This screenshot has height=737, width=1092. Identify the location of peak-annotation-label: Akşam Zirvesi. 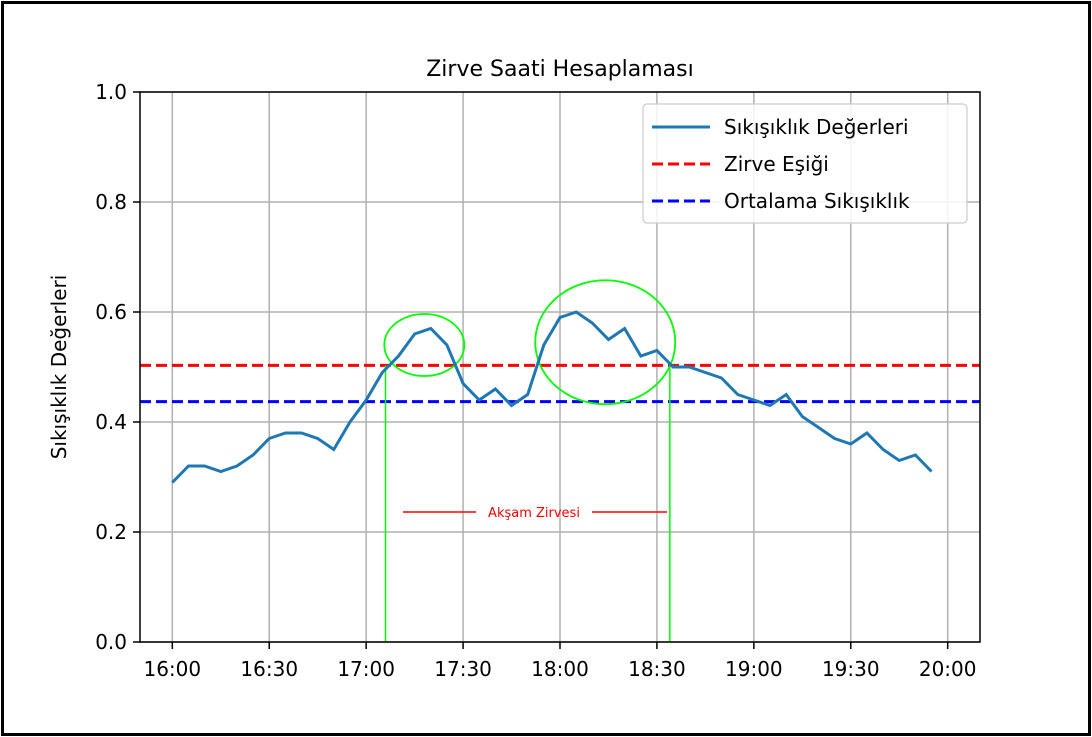
(534, 513).